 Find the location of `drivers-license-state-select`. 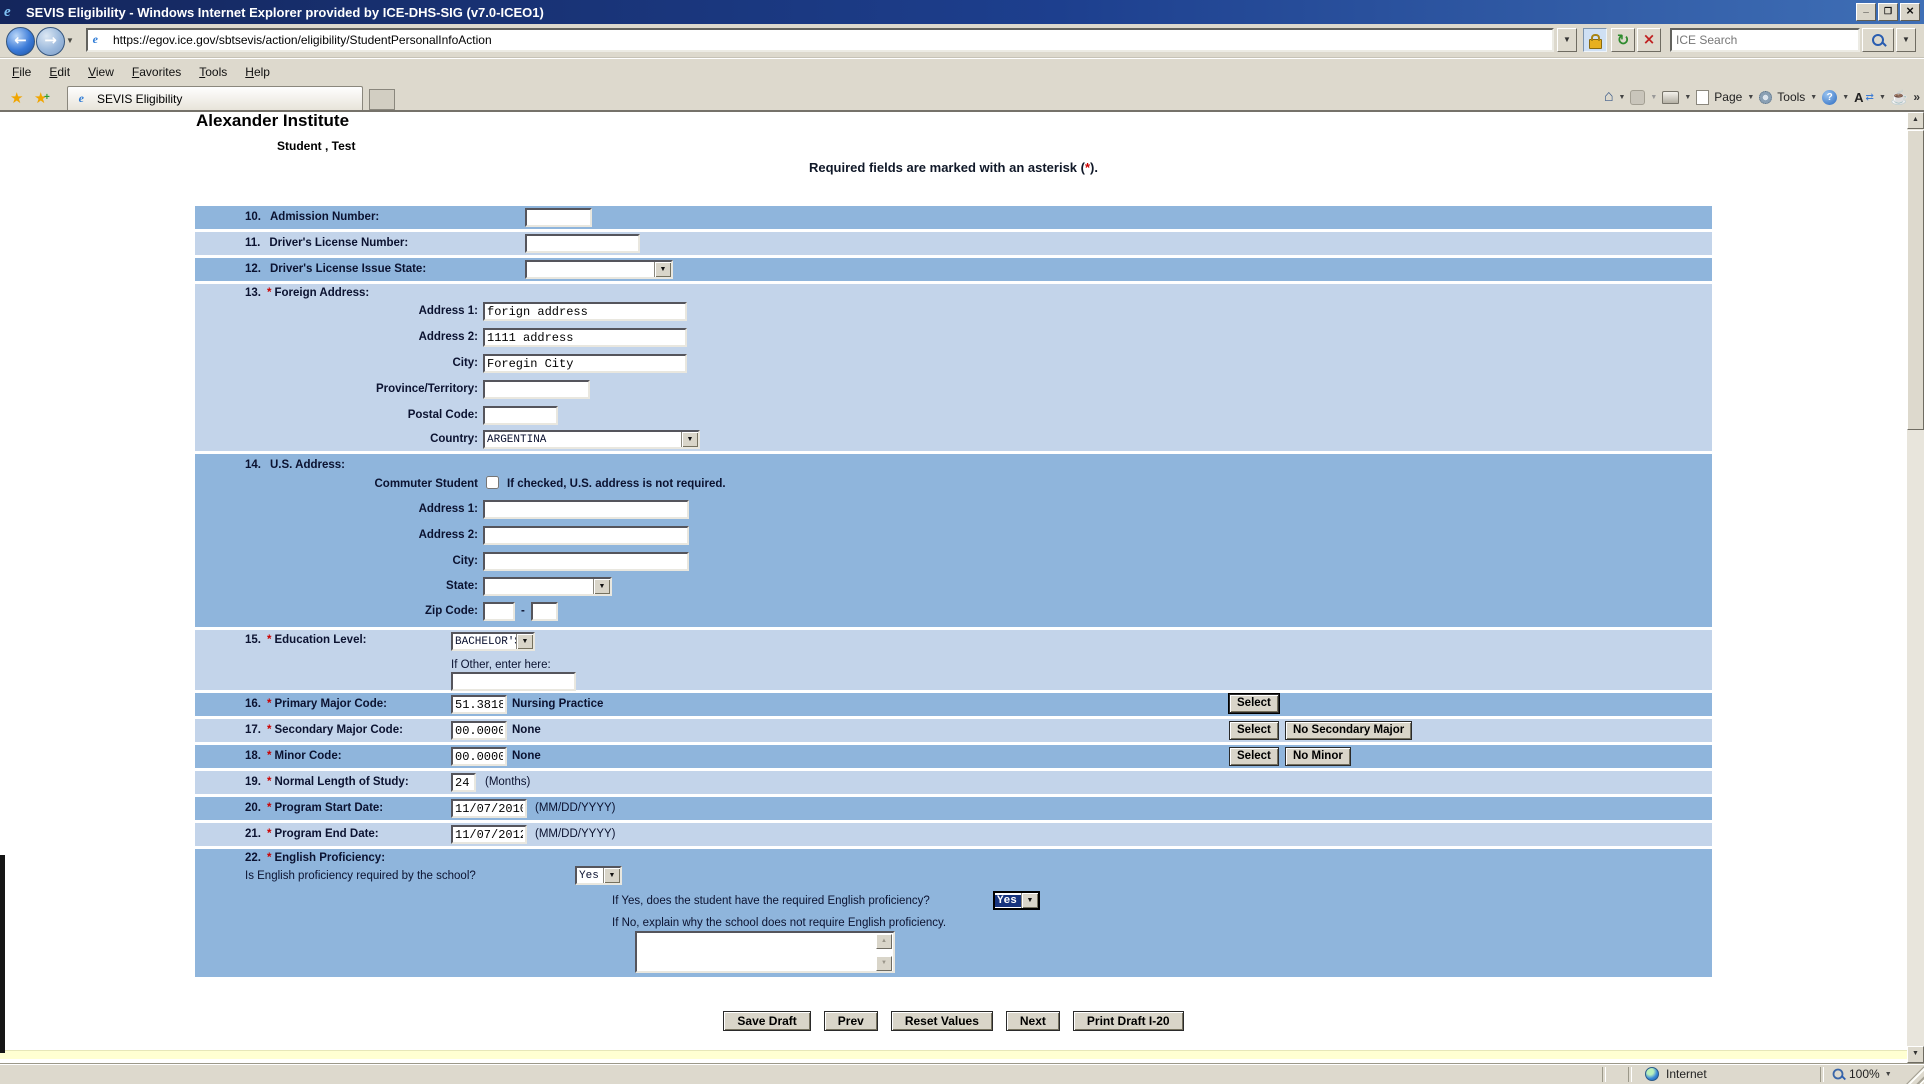

drivers-license-state-select is located at coordinates (599, 269).